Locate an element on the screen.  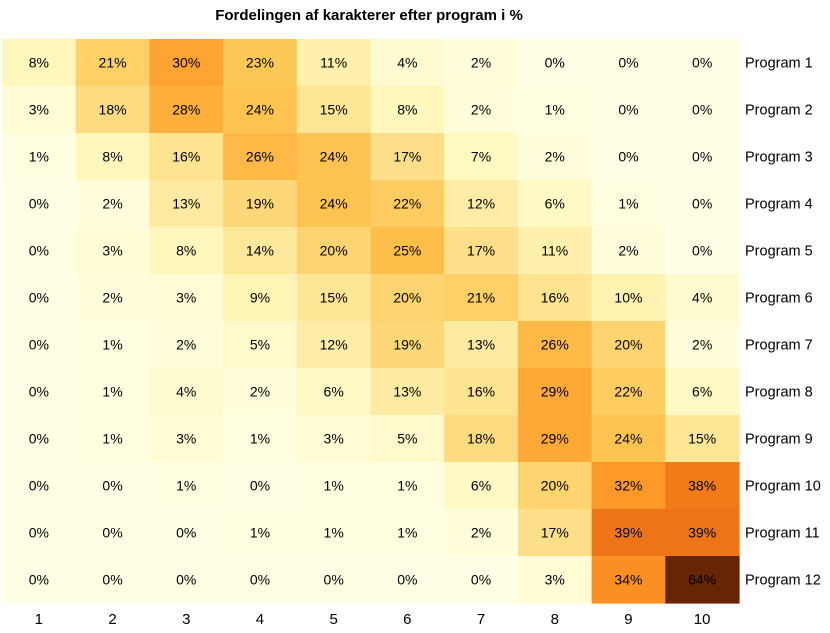
cell-value: 13 is located at coordinates (475, 345).